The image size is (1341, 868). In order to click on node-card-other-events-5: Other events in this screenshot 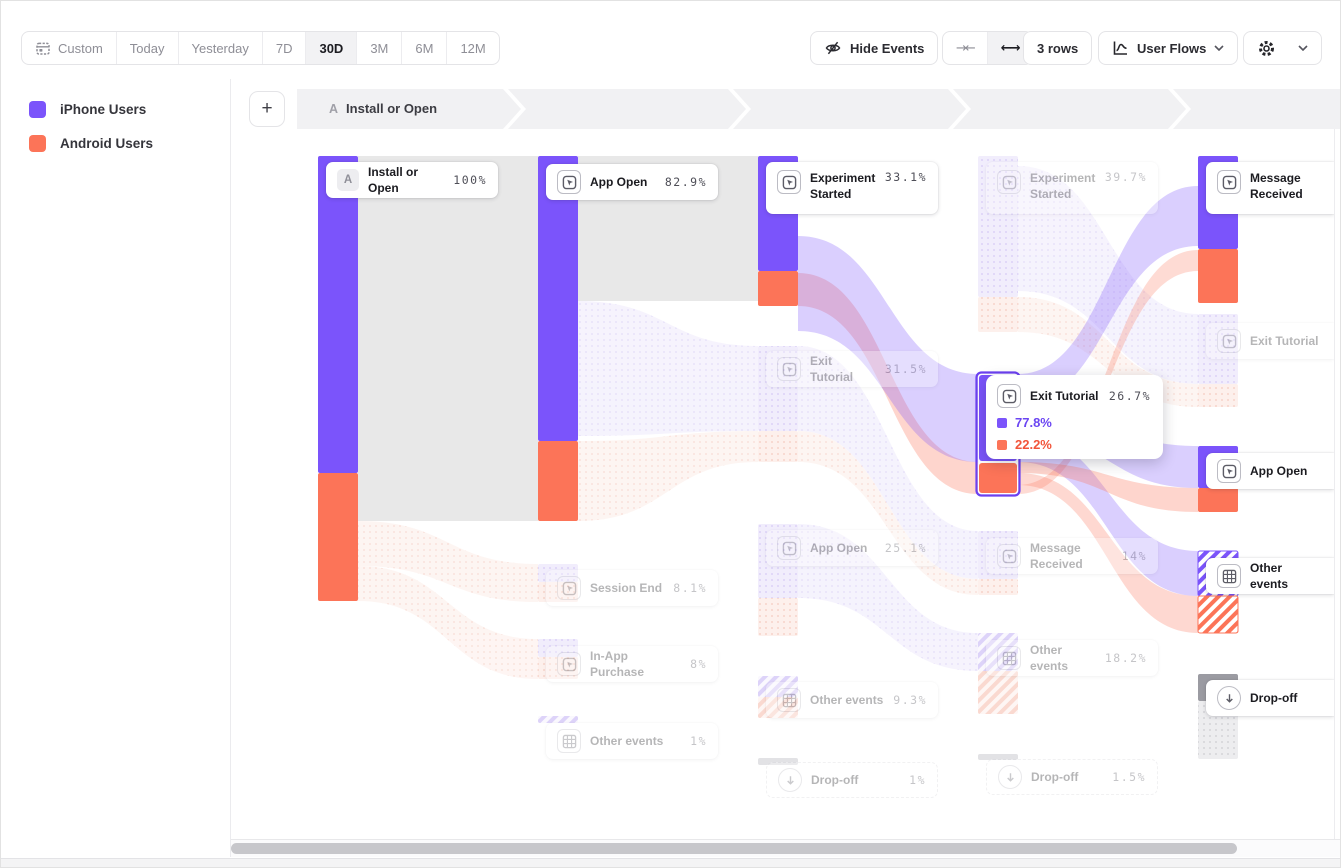, I will do `click(1270, 576)`.